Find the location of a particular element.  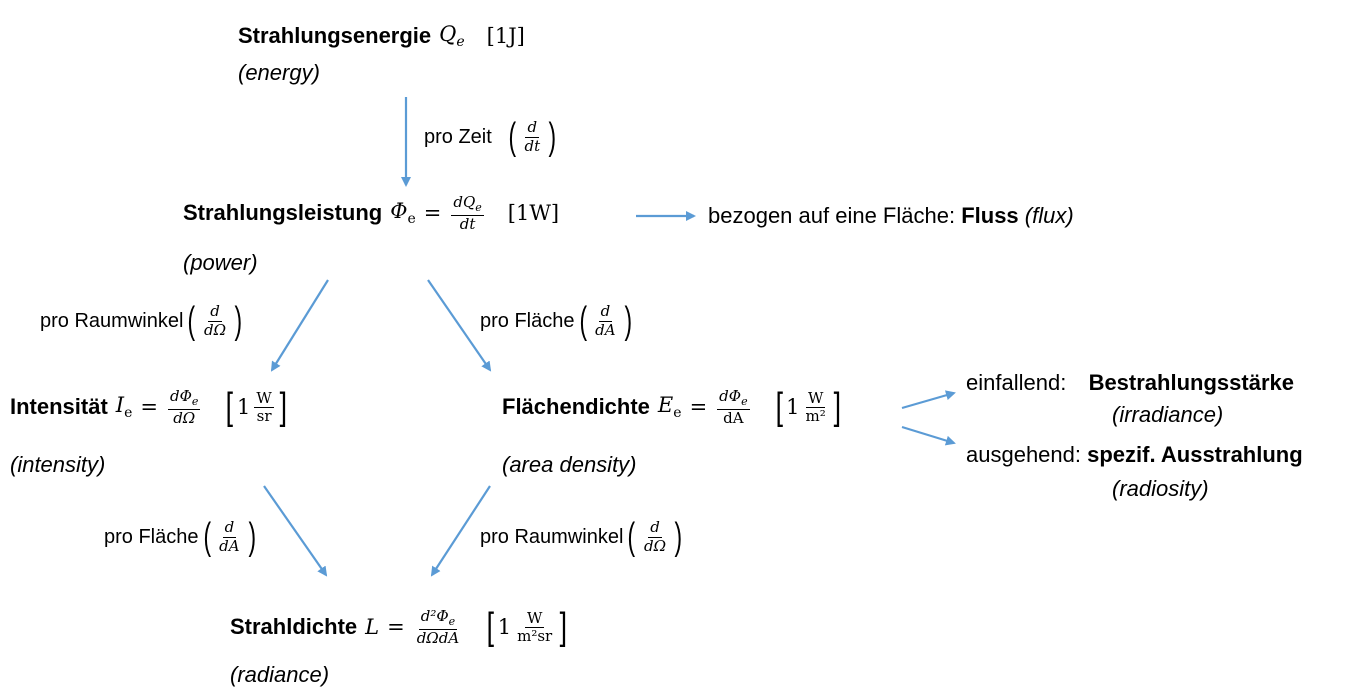

outgoing-english: (radiosity) is located at coordinates (1160, 488).